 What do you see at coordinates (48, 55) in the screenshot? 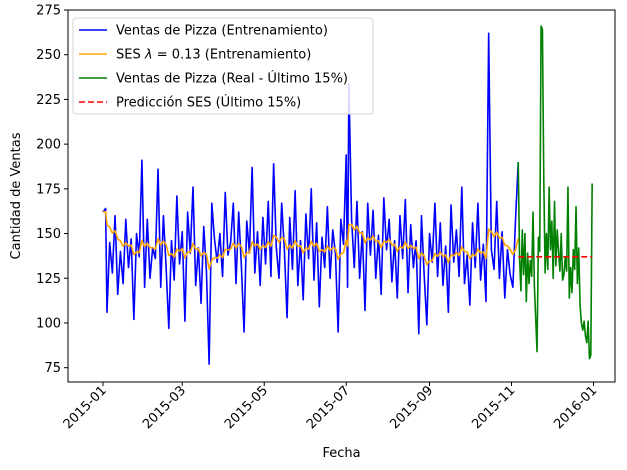
I see `y-tick-label: 250` at bounding box center [48, 55].